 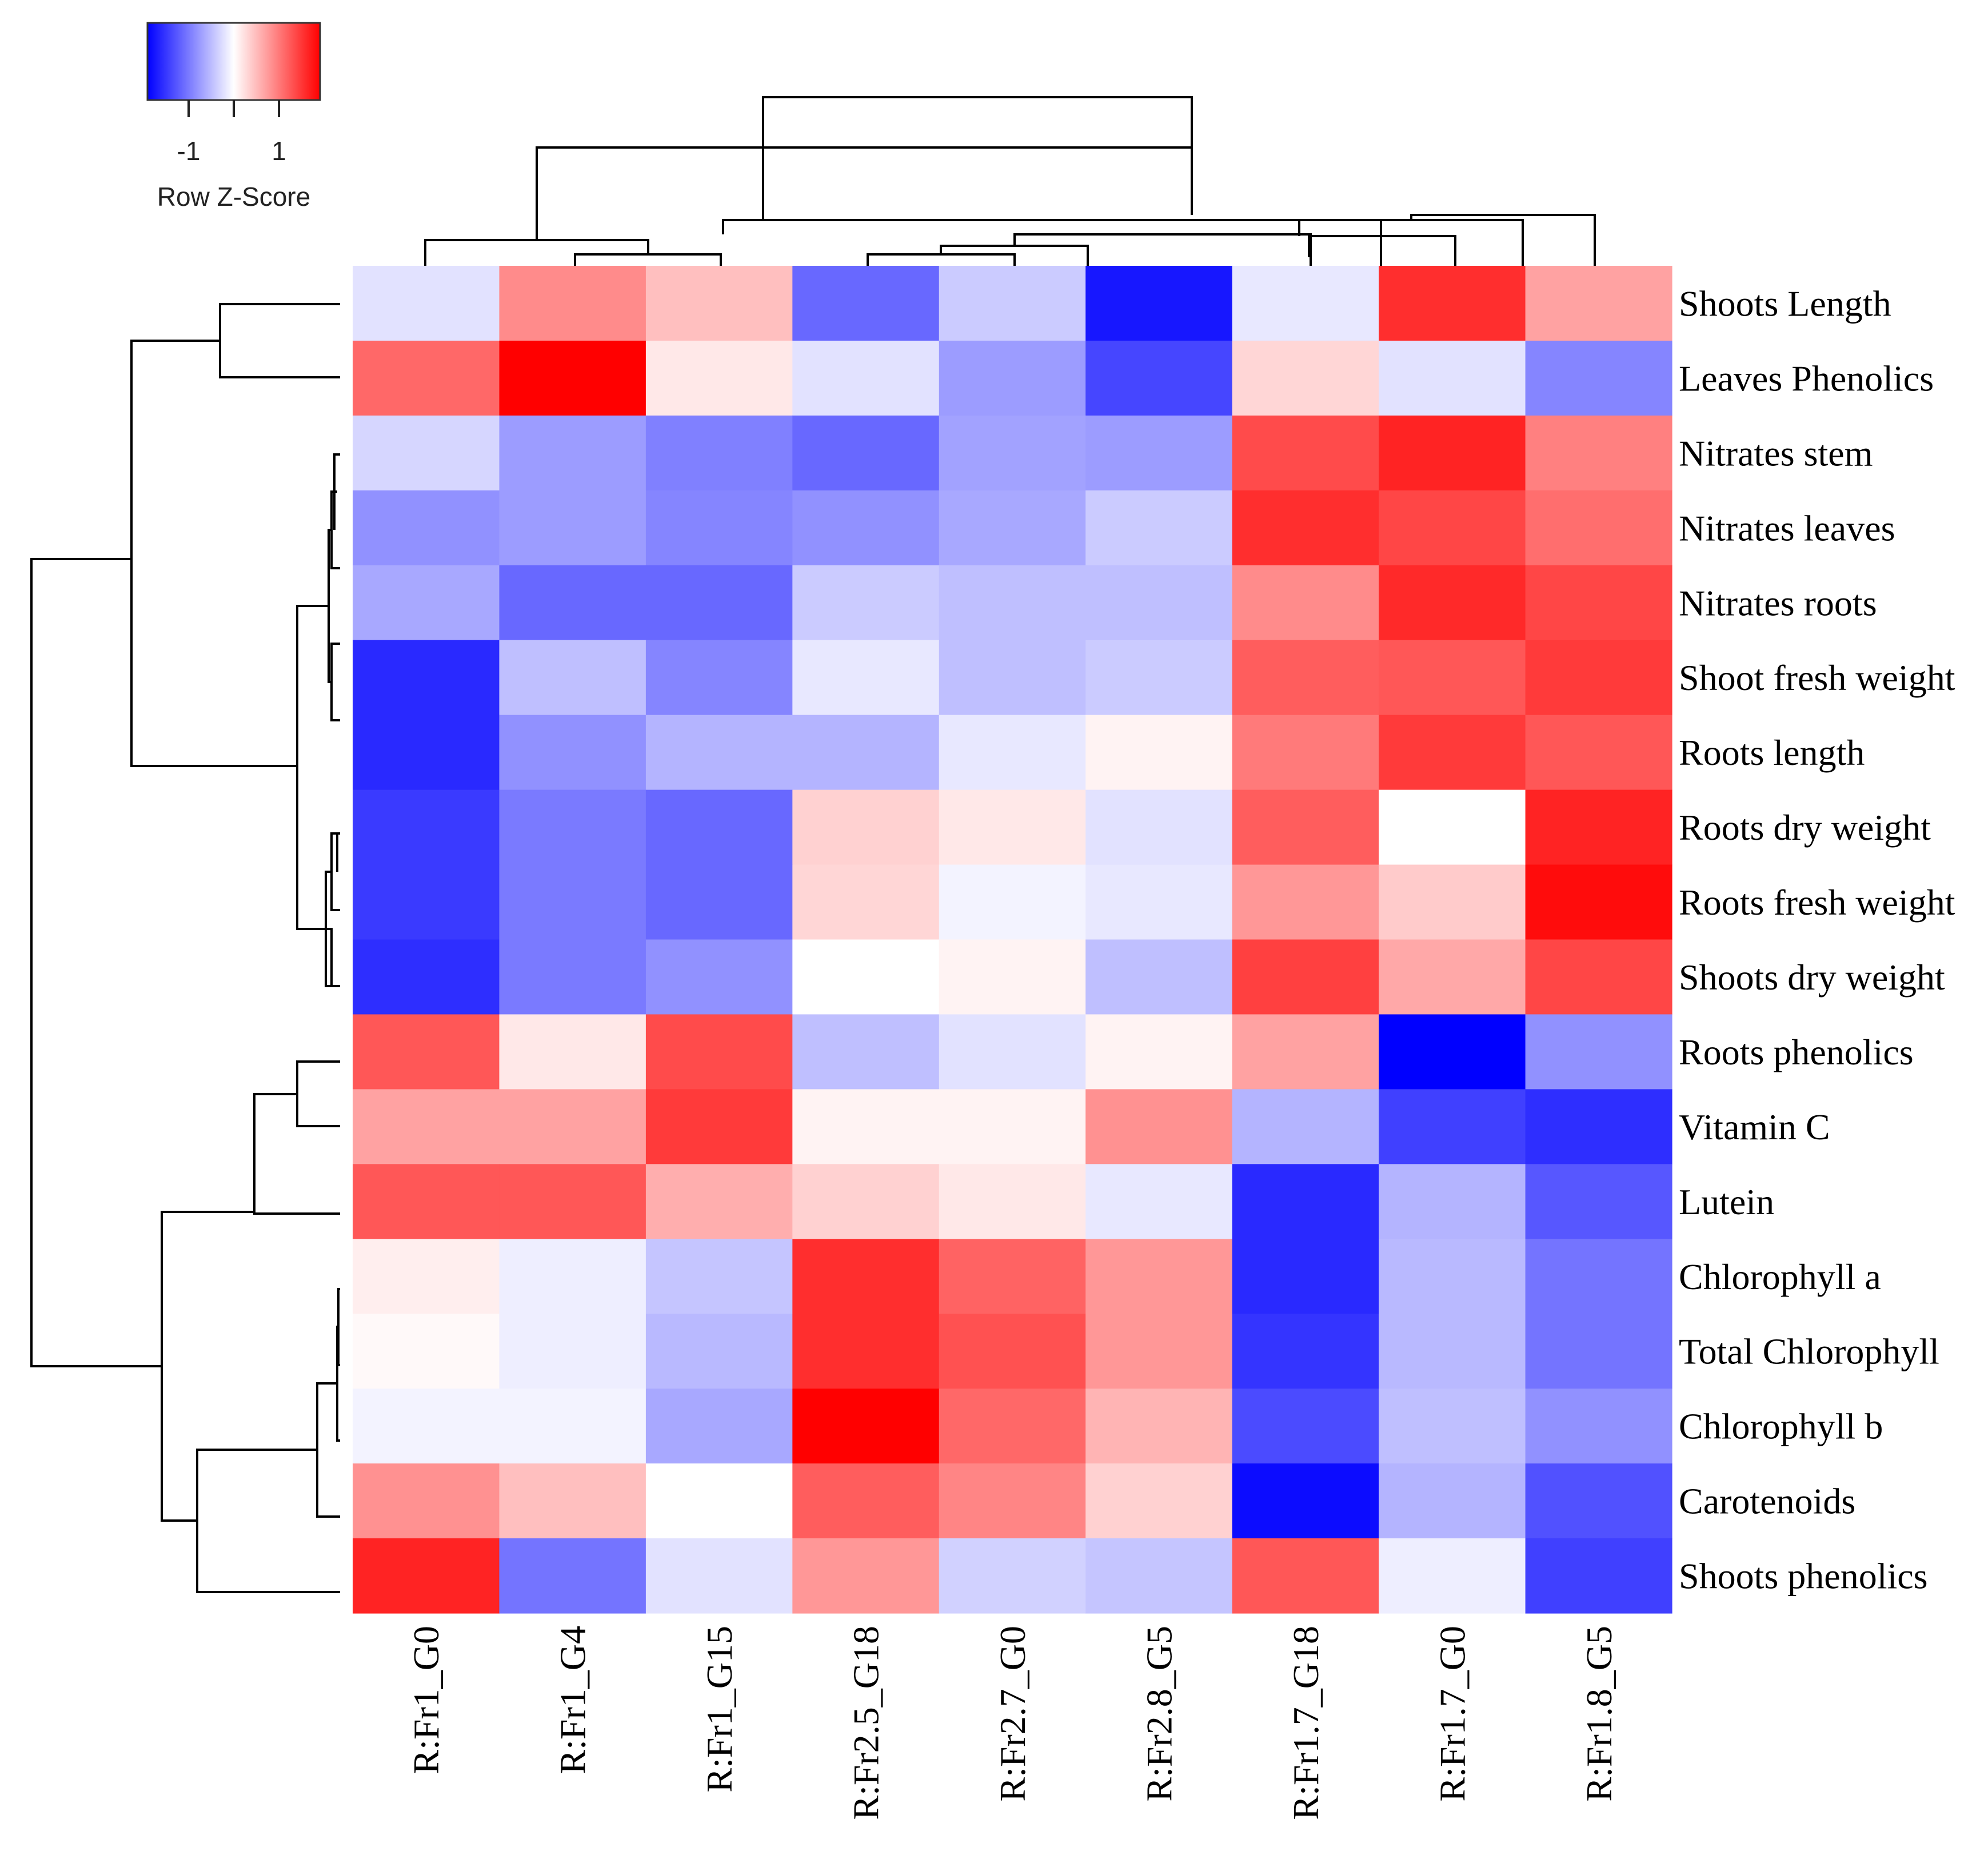 I want to click on column-label: R:Fr1.7_G18, so click(x=1306, y=1723).